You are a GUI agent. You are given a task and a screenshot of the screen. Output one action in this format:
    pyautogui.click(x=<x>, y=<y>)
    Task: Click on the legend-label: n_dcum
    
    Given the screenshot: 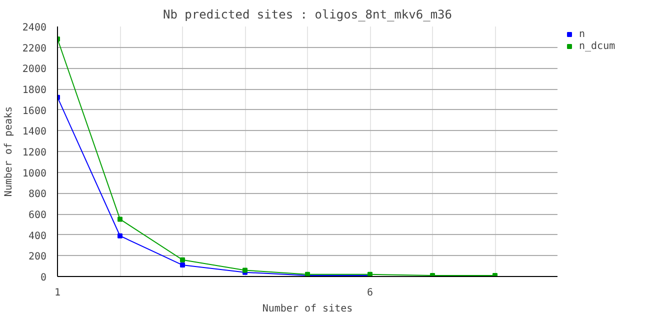 What is the action you would take?
    pyautogui.click(x=597, y=46)
    